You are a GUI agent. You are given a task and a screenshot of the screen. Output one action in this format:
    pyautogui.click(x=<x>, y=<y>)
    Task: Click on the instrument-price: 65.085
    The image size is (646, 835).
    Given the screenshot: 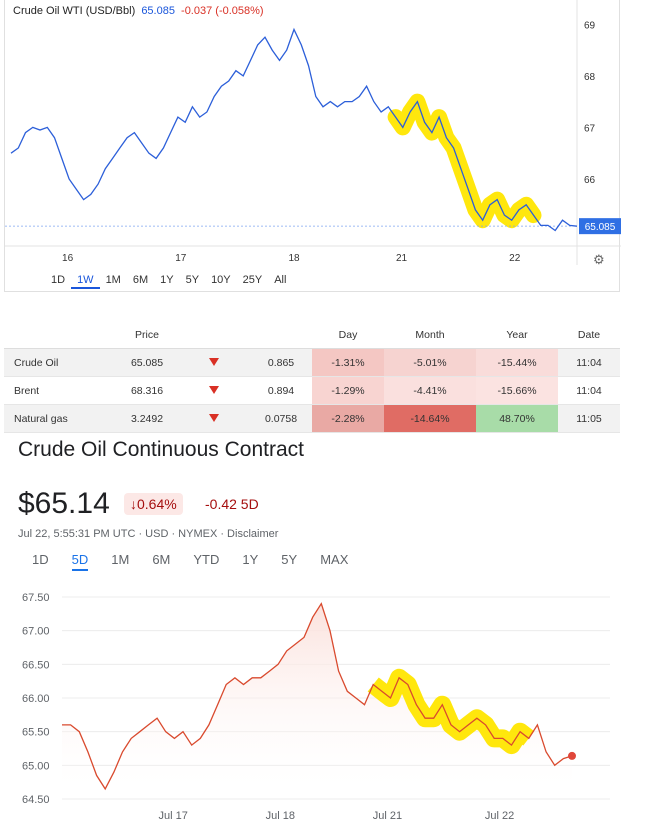 What is the action you would take?
    pyautogui.click(x=158, y=11)
    